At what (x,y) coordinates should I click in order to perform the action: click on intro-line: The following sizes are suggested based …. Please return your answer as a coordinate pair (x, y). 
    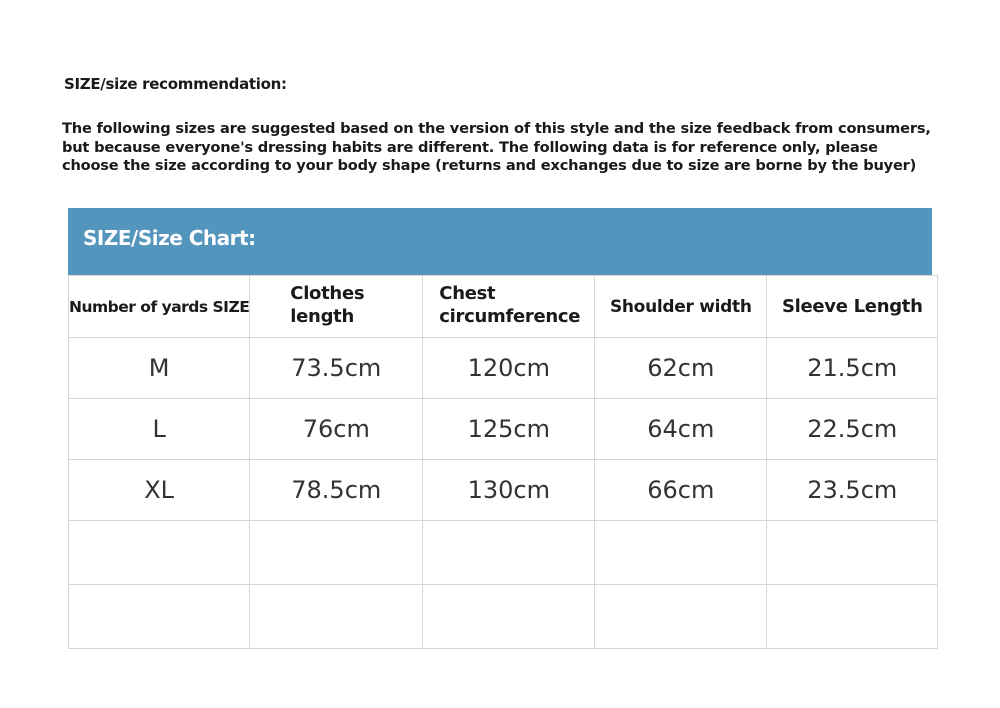
    Looking at the image, I should click on (496, 128).